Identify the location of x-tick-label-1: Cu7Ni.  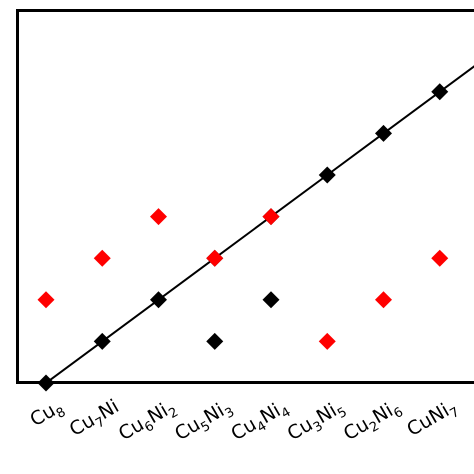
(95, 419).